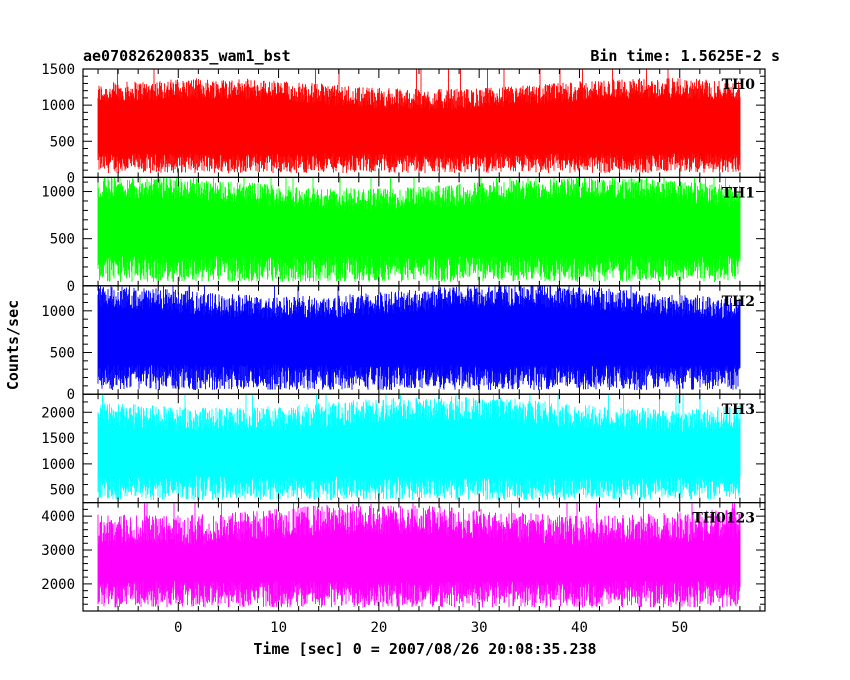 Image resolution: width=850 pixels, height=680 pixels. What do you see at coordinates (579, 628) in the screenshot?
I see `x-tick-label: 40` at bounding box center [579, 628].